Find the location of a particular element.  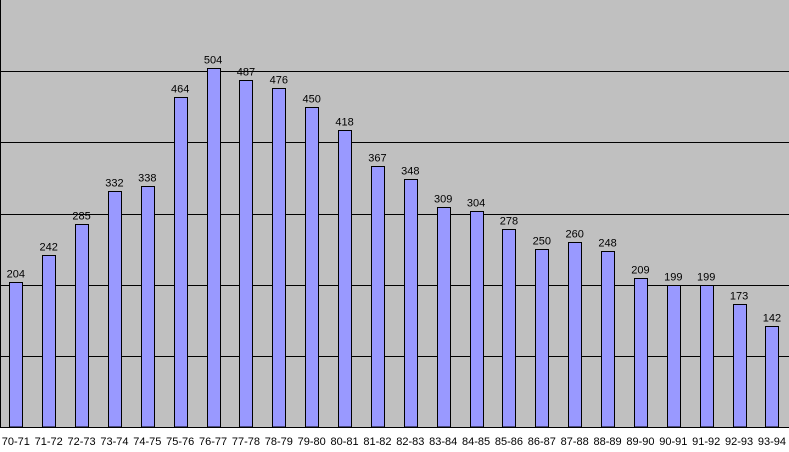

category-label-89-90: 89-90 is located at coordinates (640, 442).